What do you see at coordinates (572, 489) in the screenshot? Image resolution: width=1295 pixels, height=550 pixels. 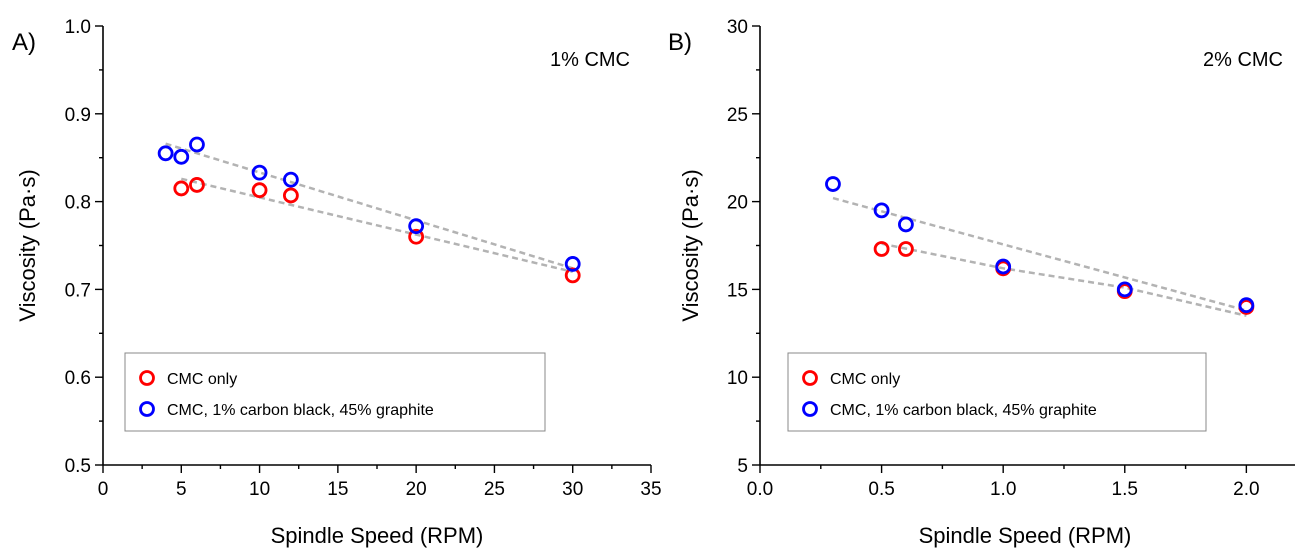 I see `x-tick-label: 30` at bounding box center [572, 489].